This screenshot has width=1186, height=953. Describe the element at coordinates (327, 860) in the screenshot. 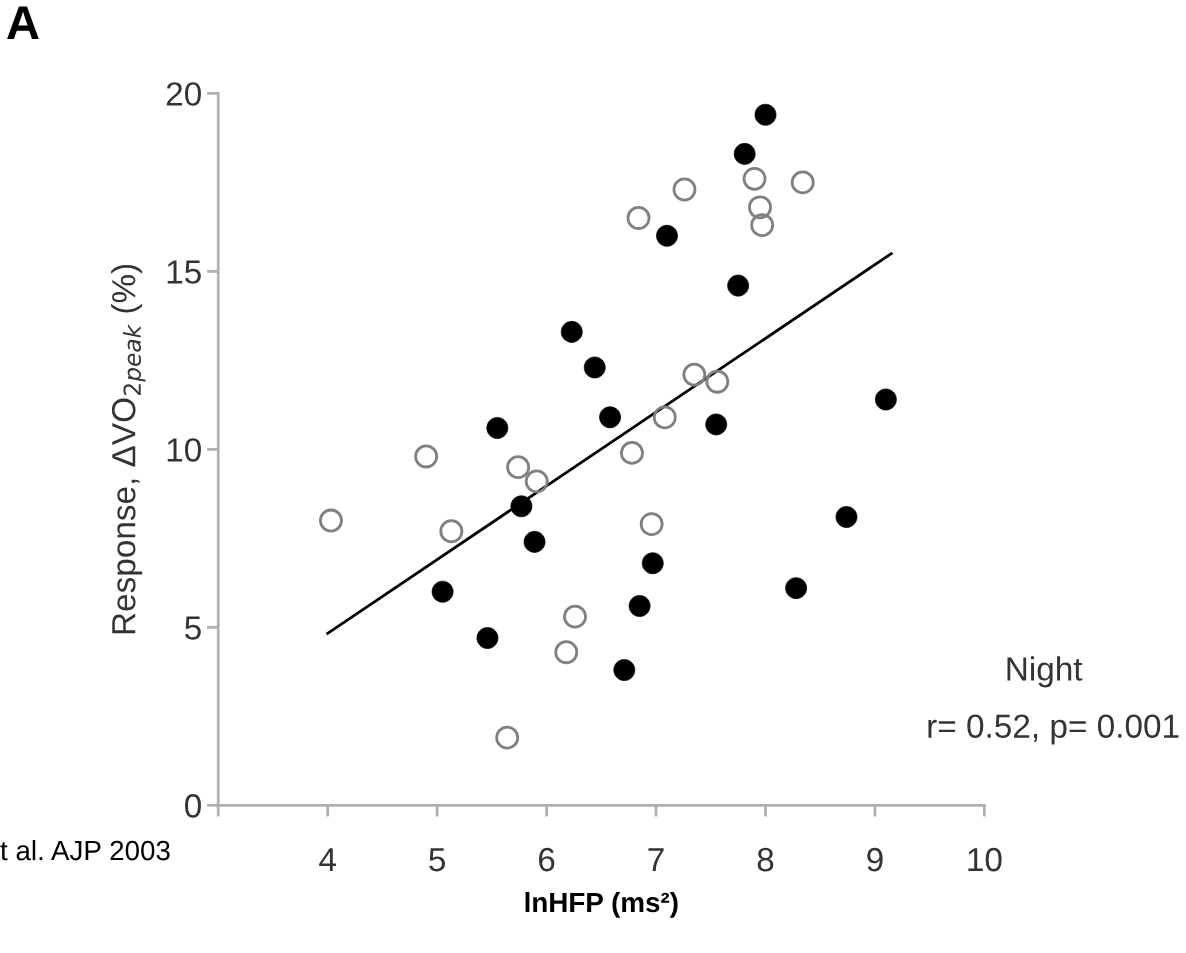

I see `x-tick-label: 4` at that location.